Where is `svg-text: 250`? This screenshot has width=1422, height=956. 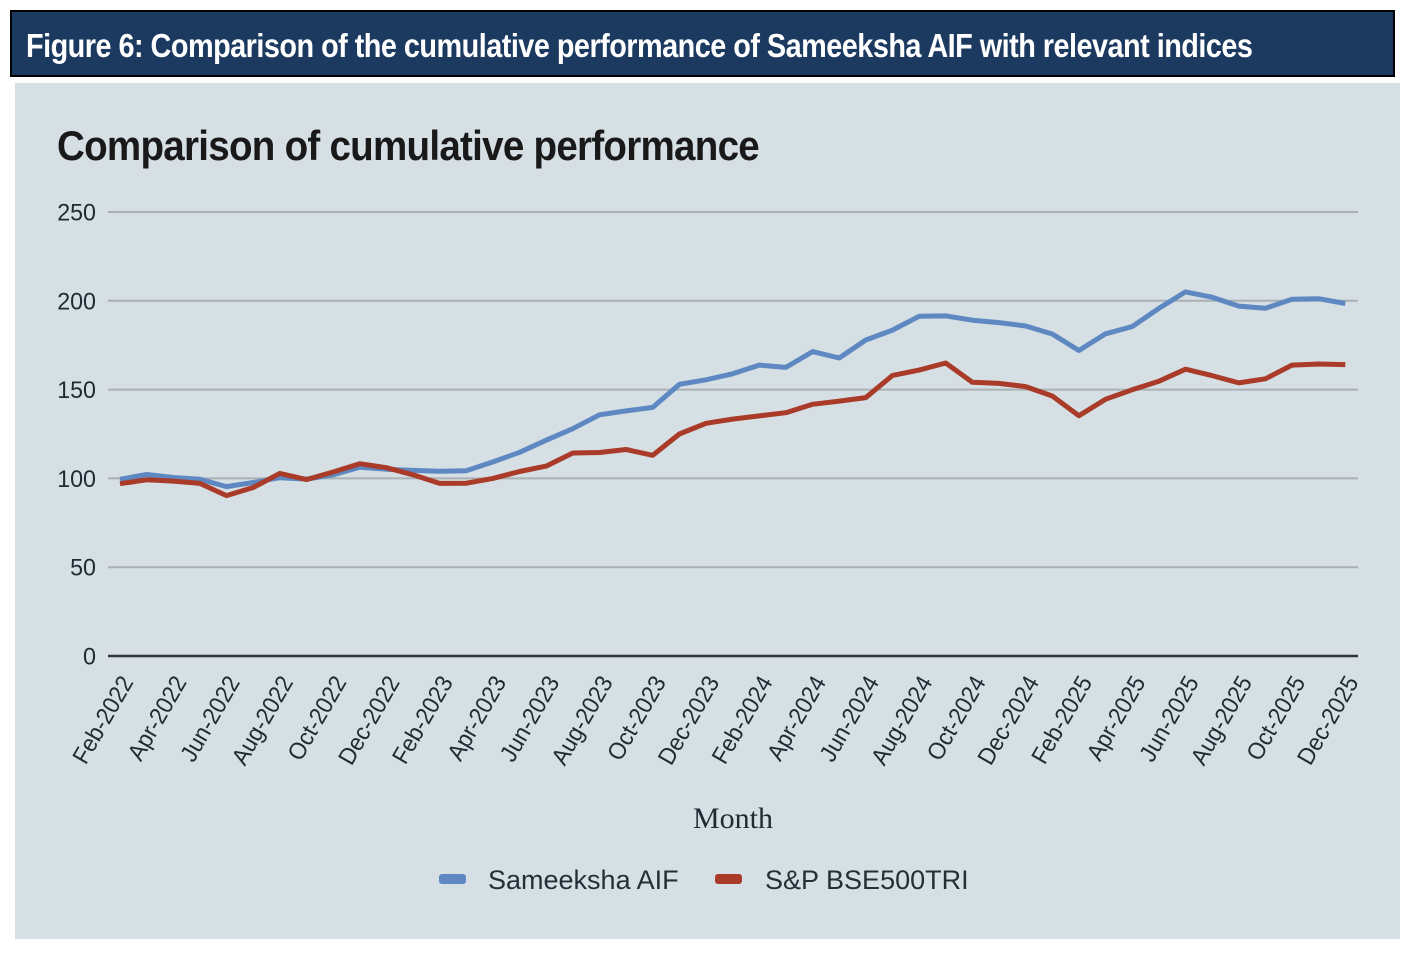
svg-text: 250 is located at coordinates (76, 213).